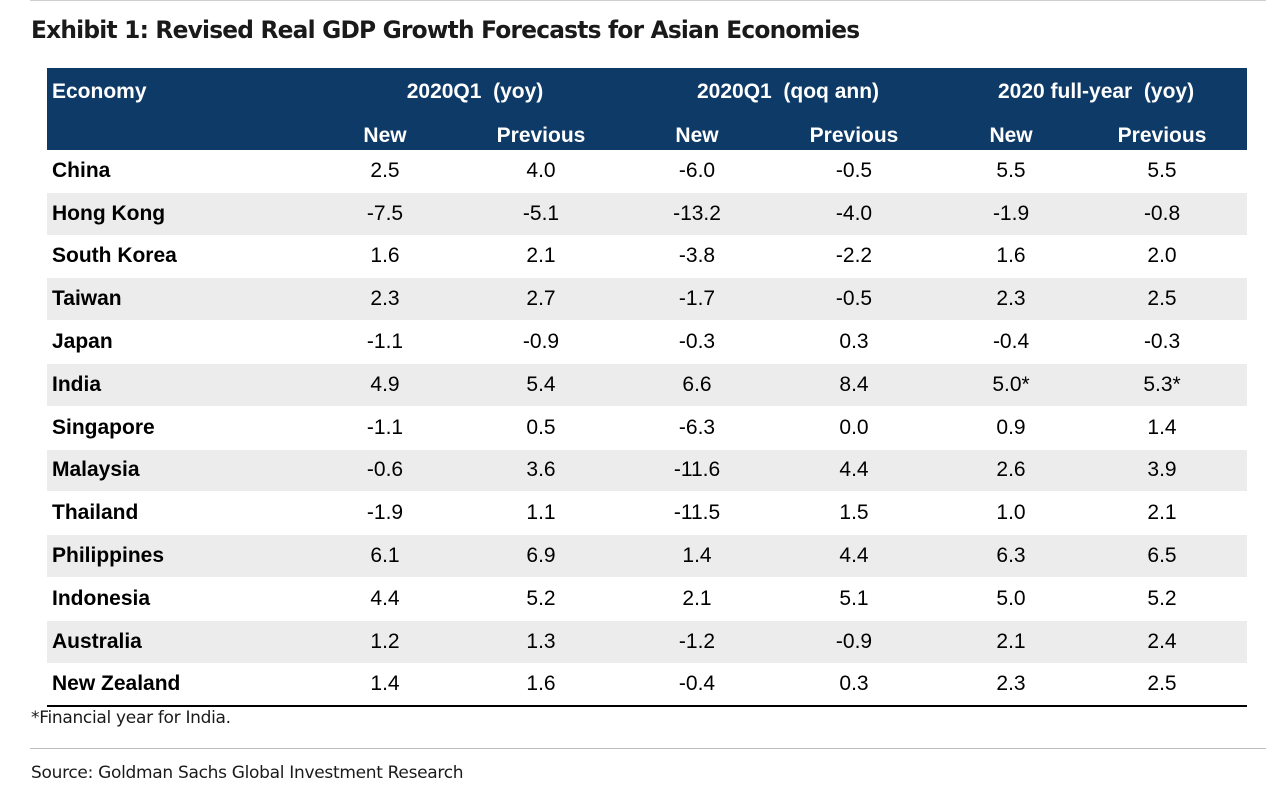  What do you see at coordinates (697, 385) in the screenshot?
I see `forecast-value: 6.6` at bounding box center [697, 385].